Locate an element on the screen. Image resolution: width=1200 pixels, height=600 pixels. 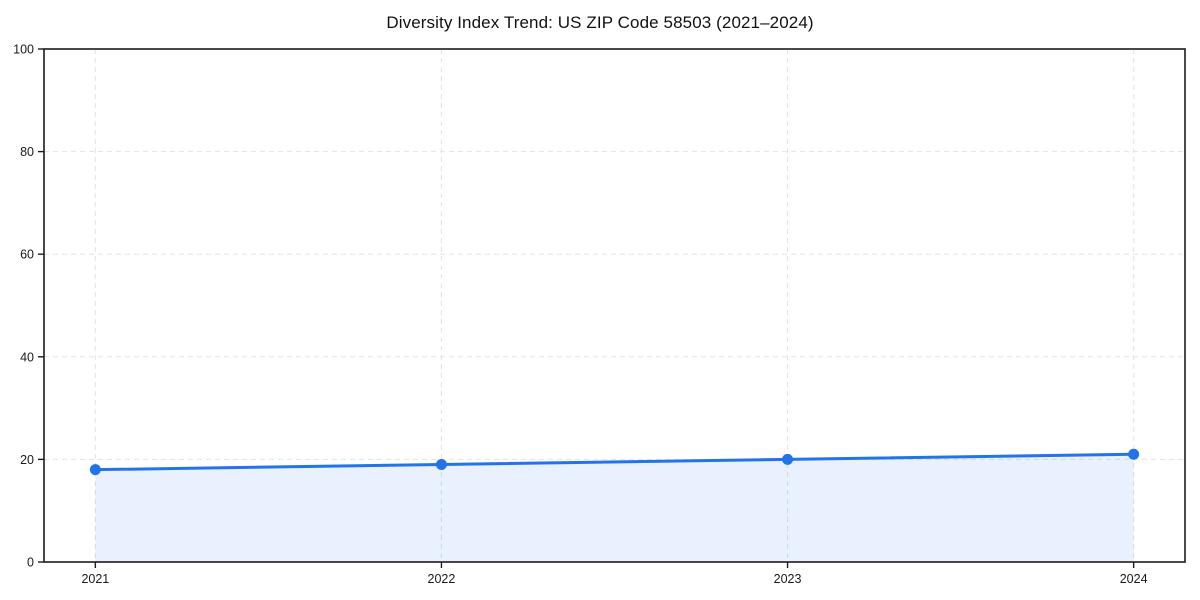
x-axis-tick-label: 2022 is located at coordinates (442, 579).